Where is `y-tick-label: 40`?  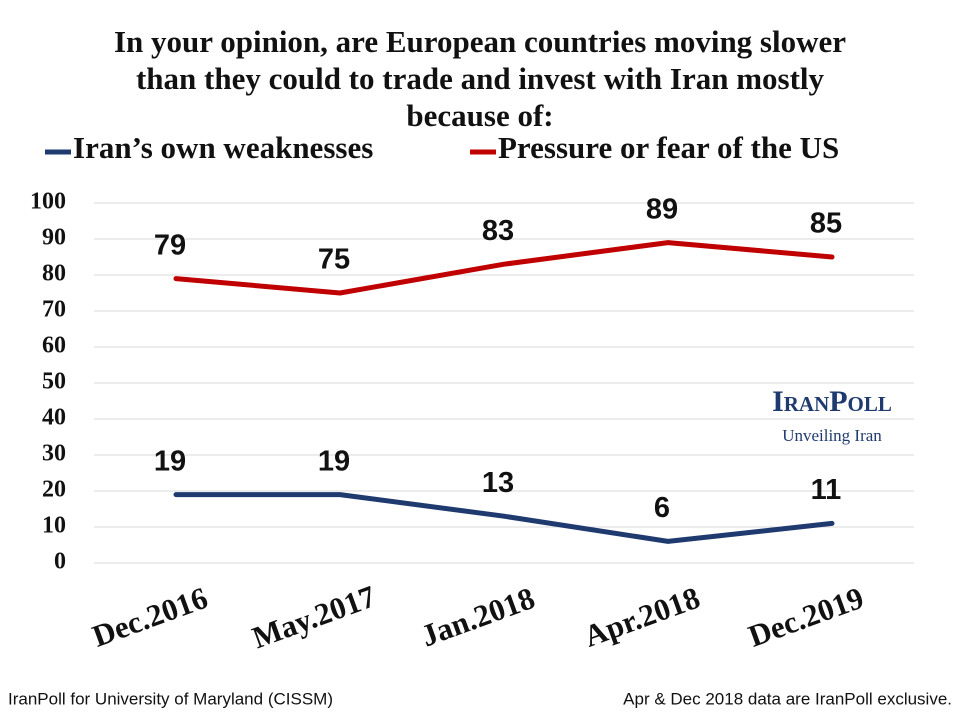 y-tick-label: 40 is located at coordinates (54, 418).